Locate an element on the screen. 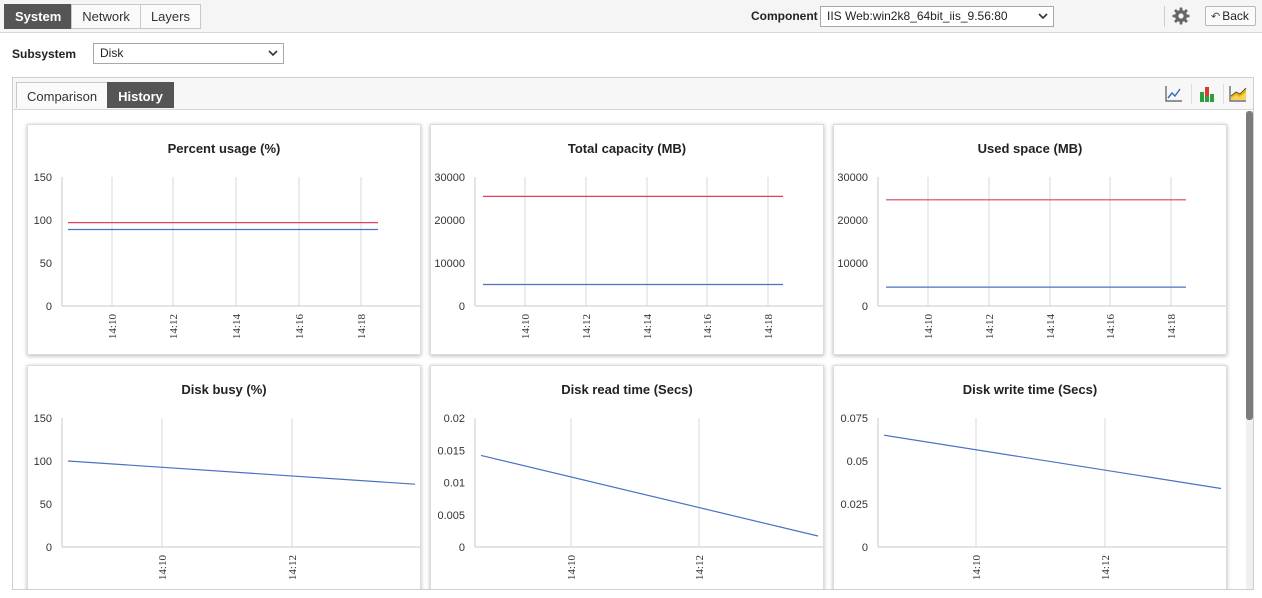  subsystem-value: Disk is located at coordinates (112, 53).